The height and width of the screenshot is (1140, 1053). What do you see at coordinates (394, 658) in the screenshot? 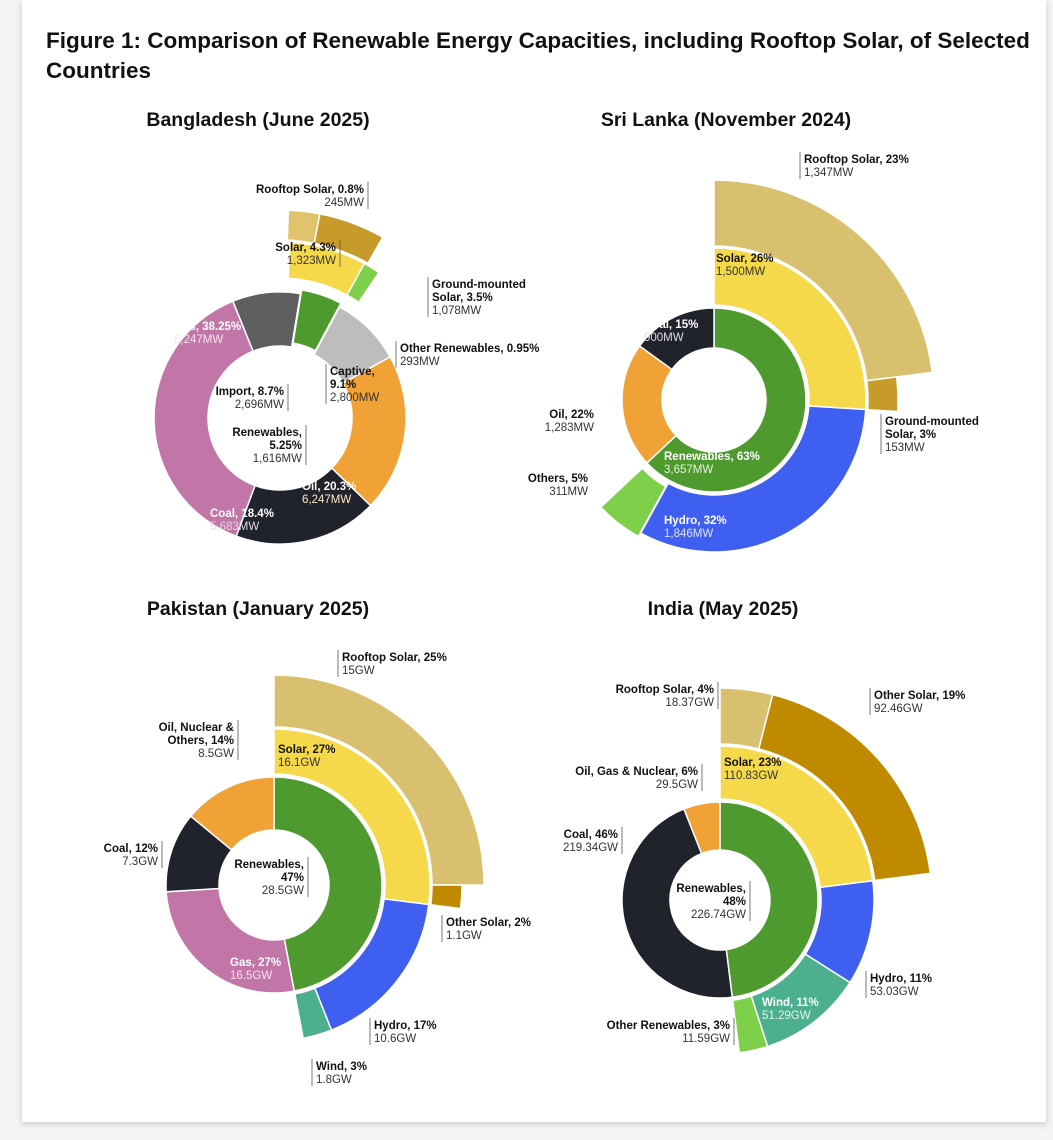
I see `pakistan-label-rooftop-solar-25: Rooftop Solar, 25%` at bounding box center [394, 658].